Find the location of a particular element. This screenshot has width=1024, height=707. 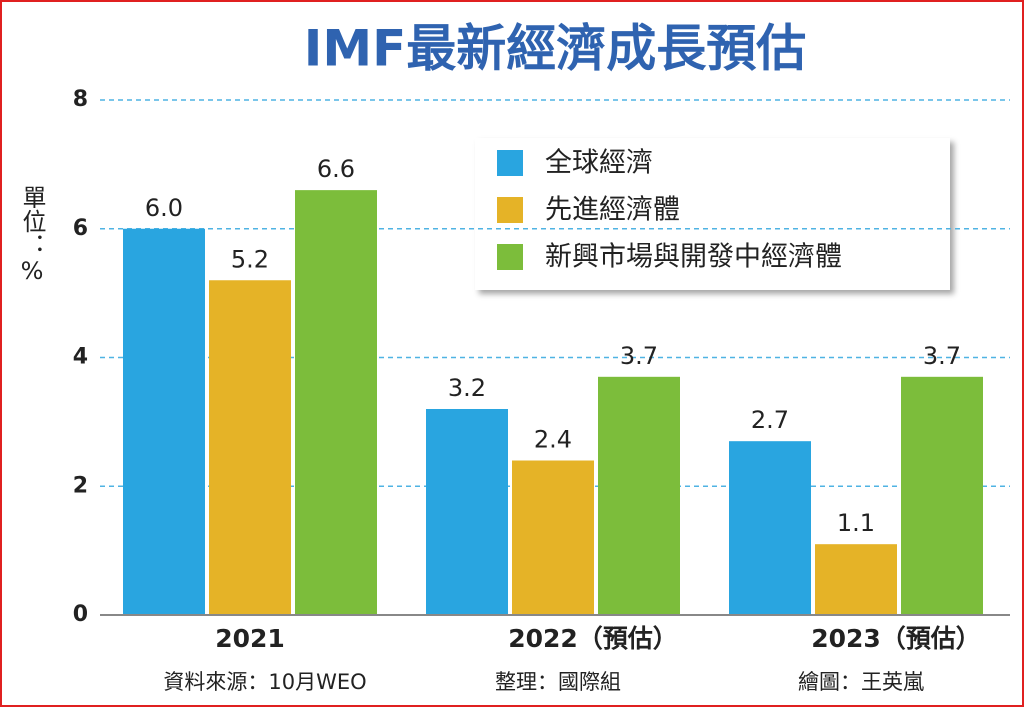

y-tick-label: 2 is located at coordinates (80, 485).